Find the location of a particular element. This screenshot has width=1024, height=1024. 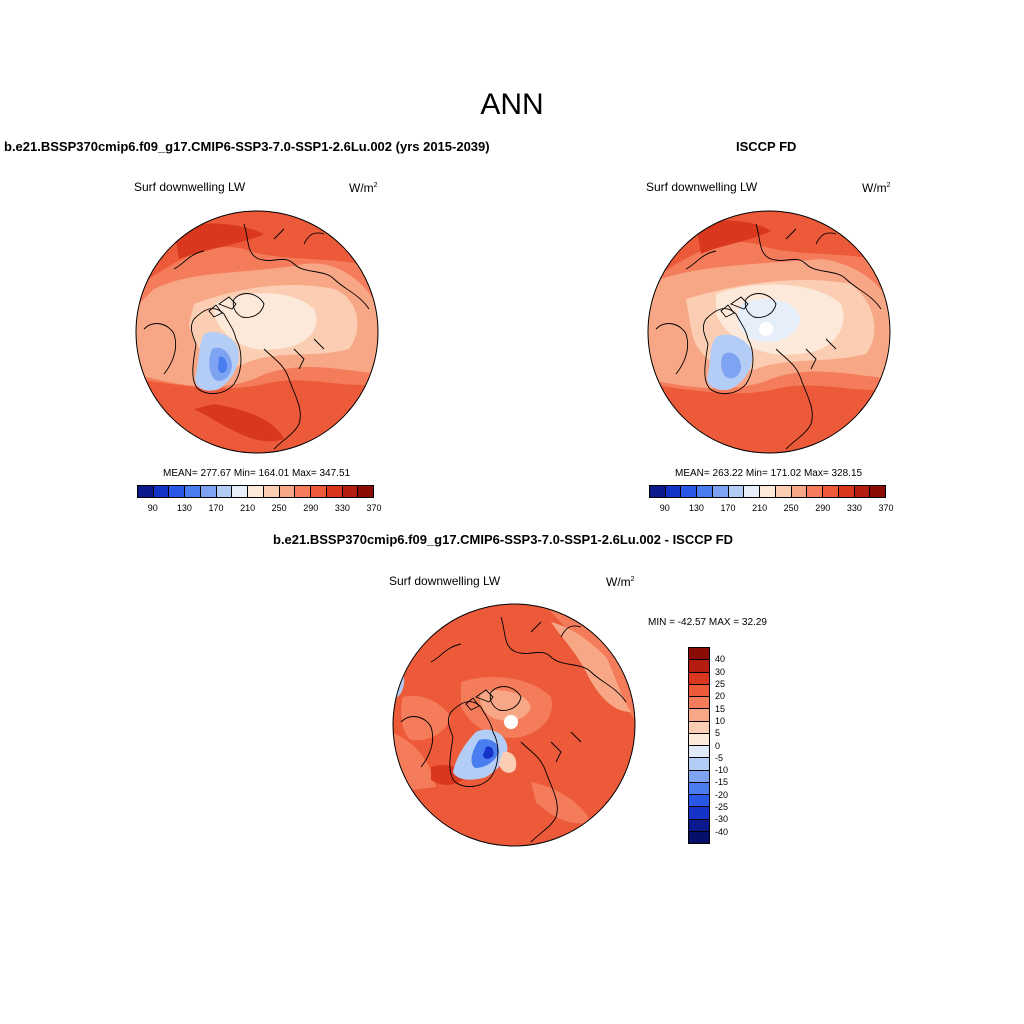

diff-units-label: W/m2 is located at coordinates (620, 582).